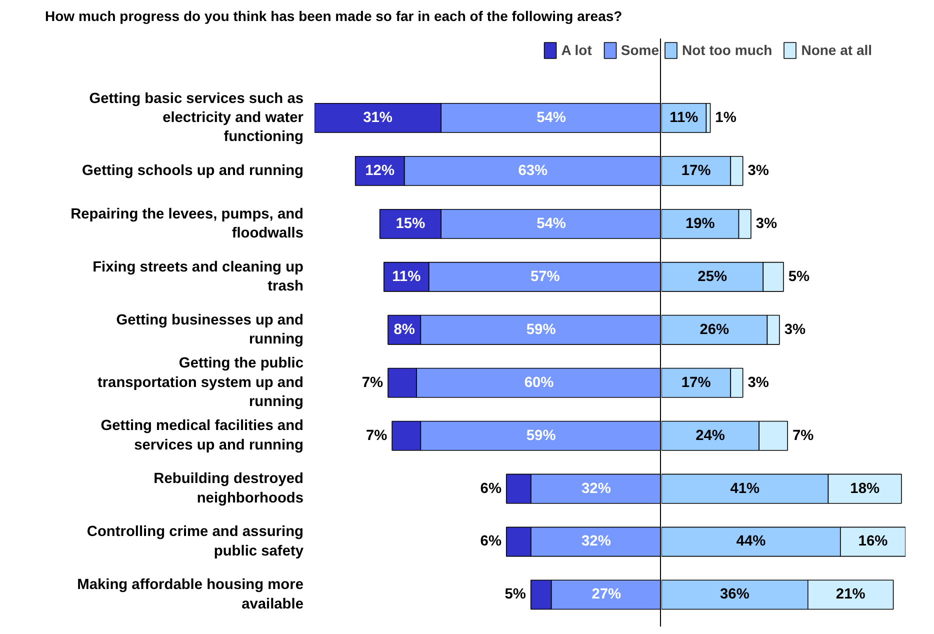 The height and width of the screenshot is (634, 934). I want to click on data-label: 44%, so click(751, 542).